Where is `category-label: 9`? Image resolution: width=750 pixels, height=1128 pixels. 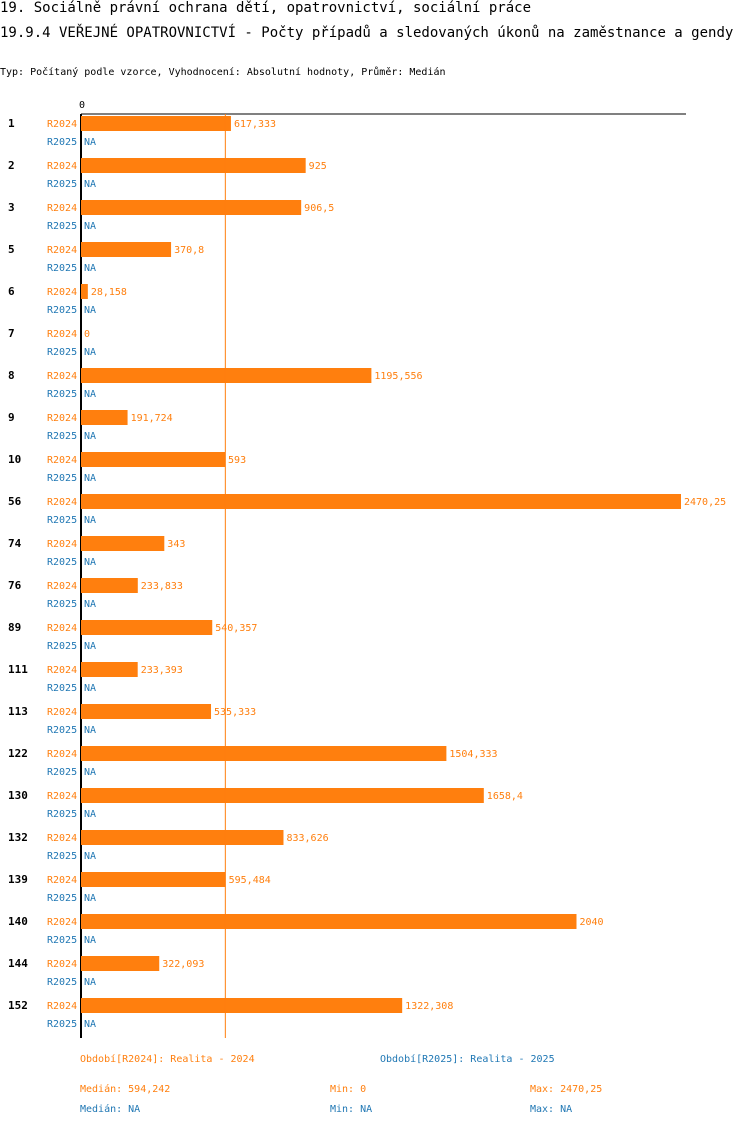 category-label: 9 is located at coordinates (11, 417).